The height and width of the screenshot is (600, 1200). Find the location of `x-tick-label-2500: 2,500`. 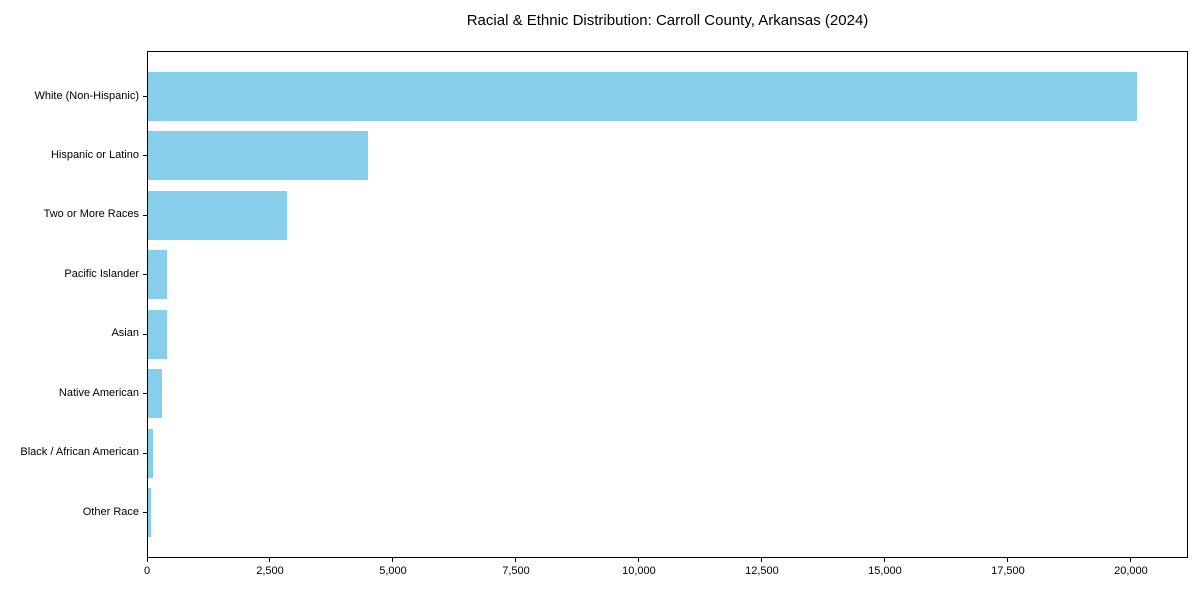

x-tick-label-2500: 2,500 is located at coordinates (270, 571).